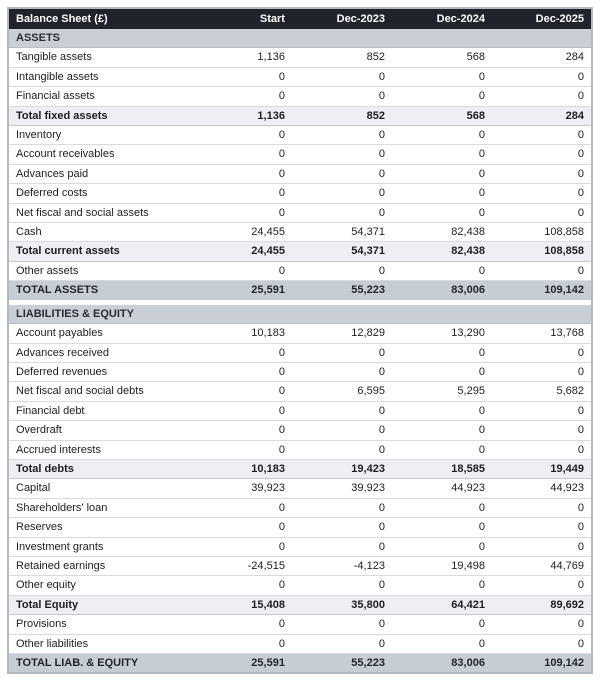 The width and height of the screenshot is (600, 682). I want to click on row-label: Other assets, so click(100, 271).